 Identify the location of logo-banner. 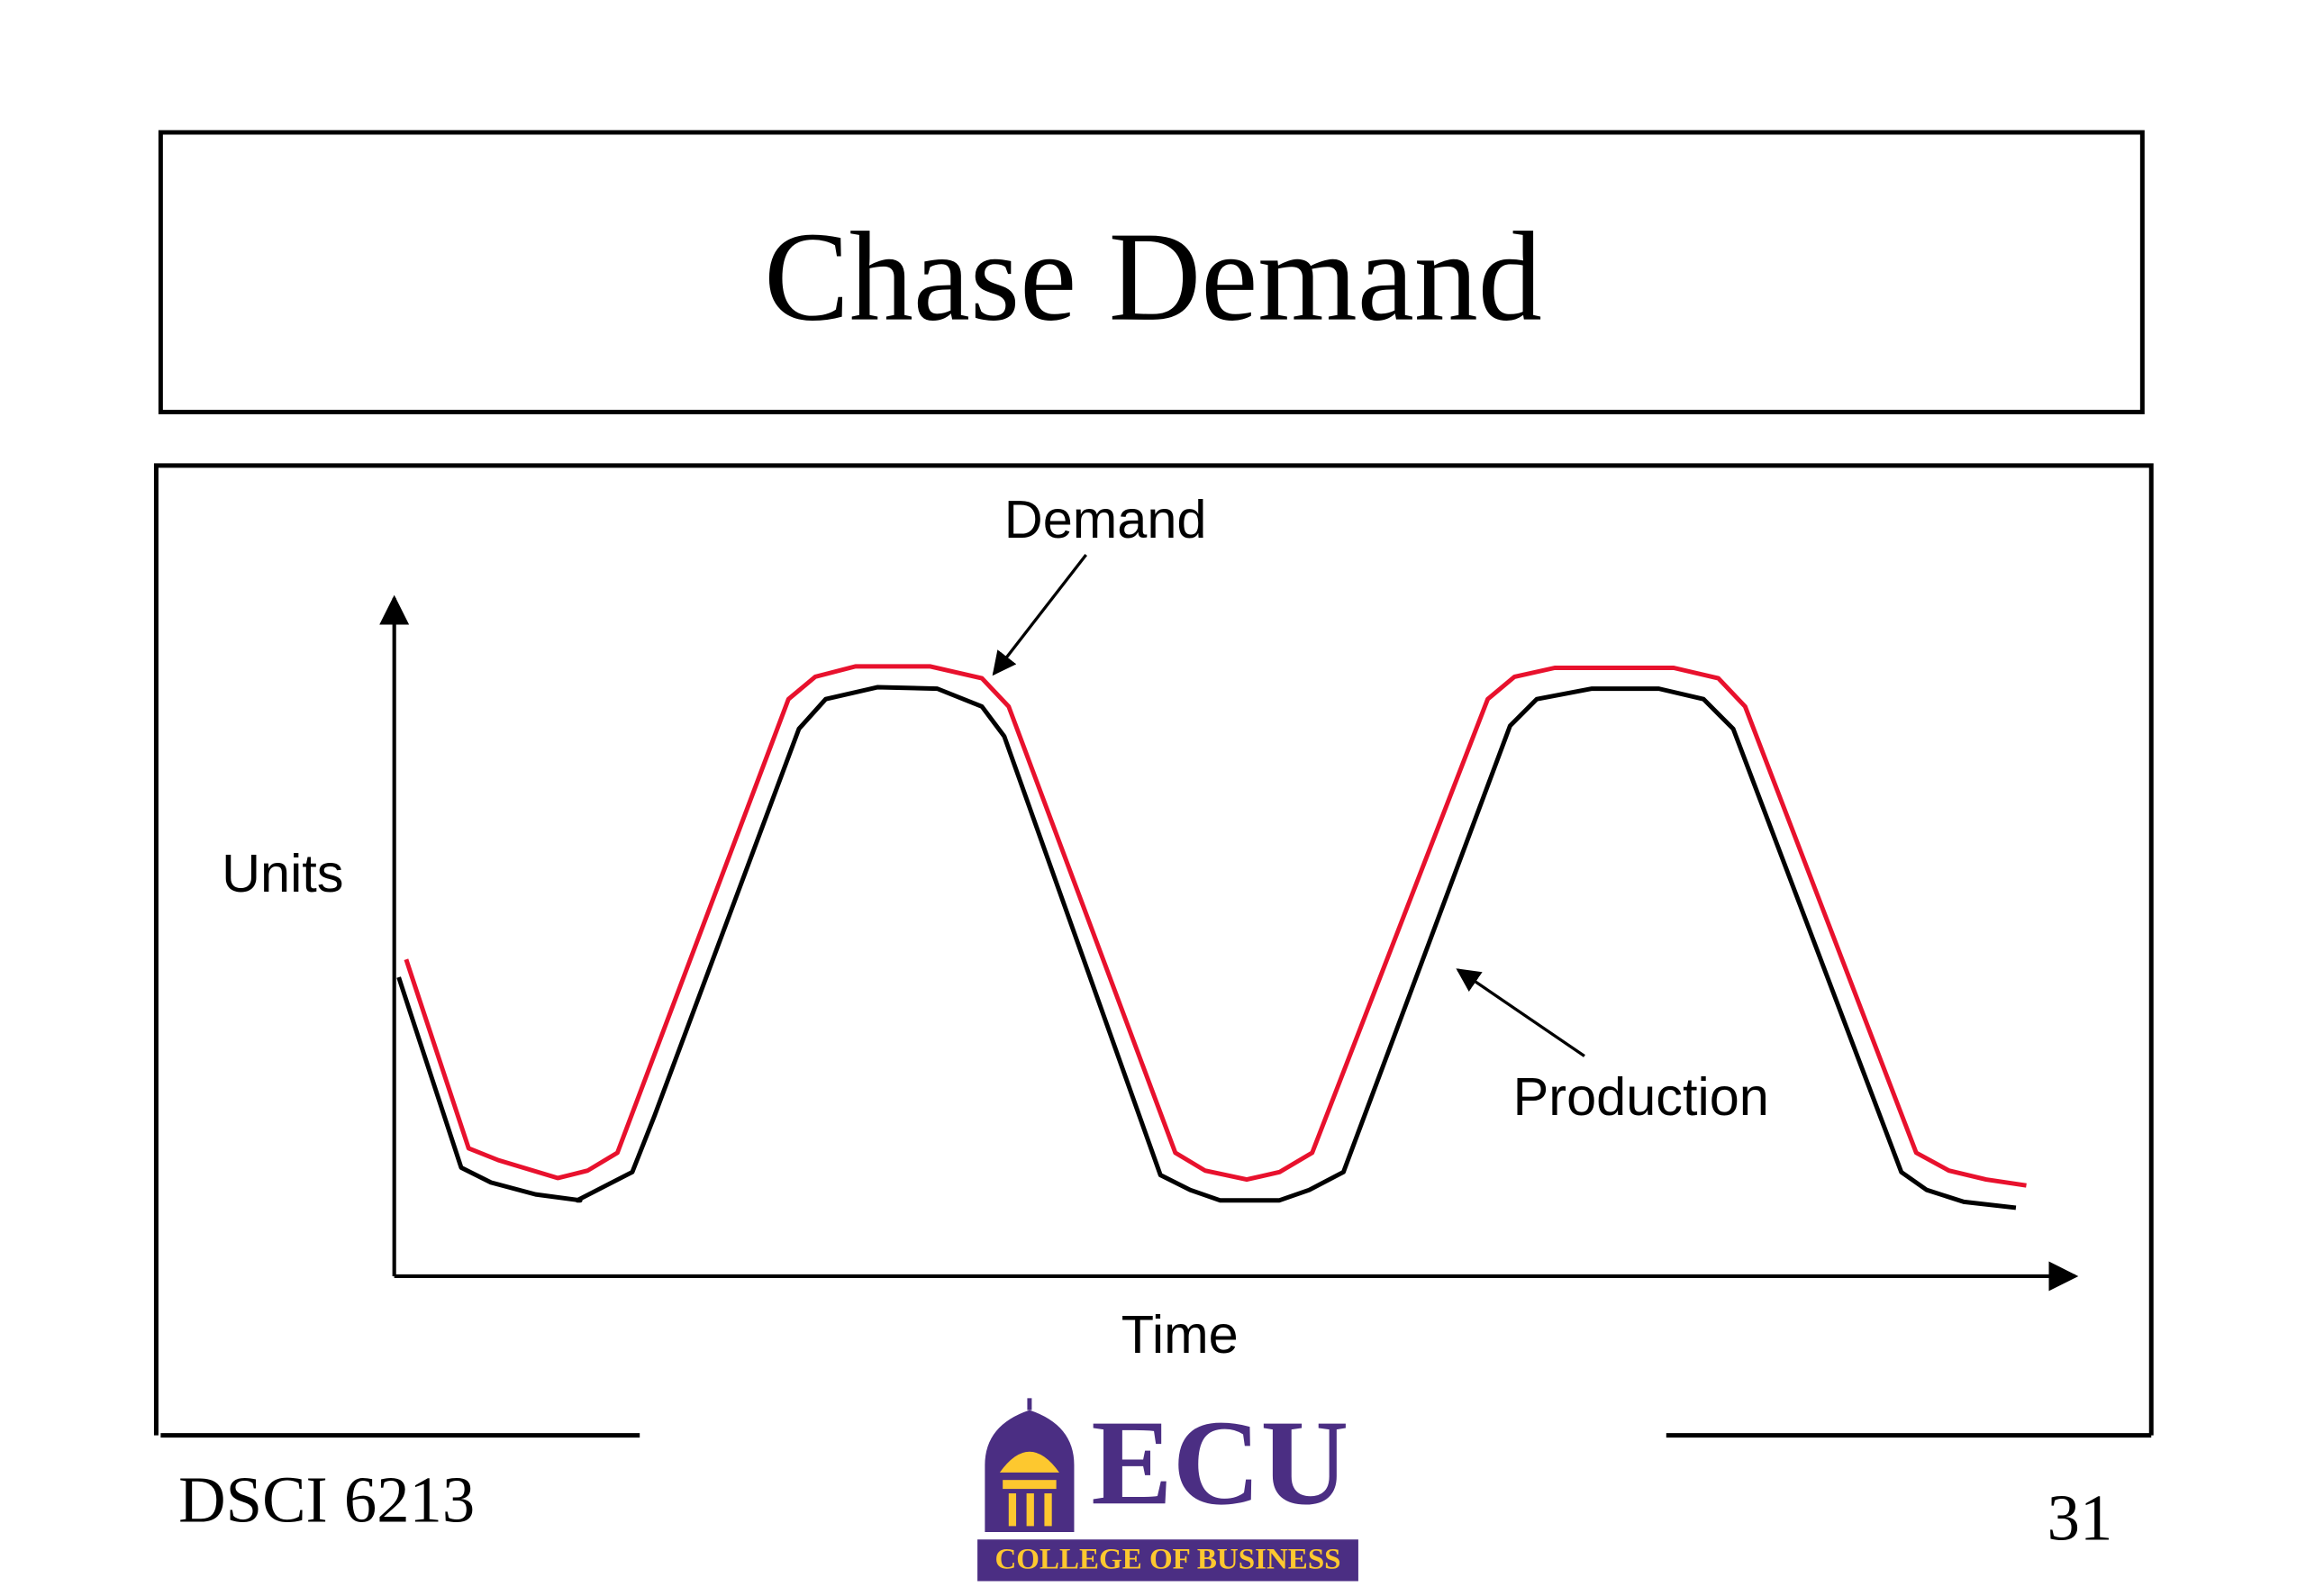
(1167, 1560).